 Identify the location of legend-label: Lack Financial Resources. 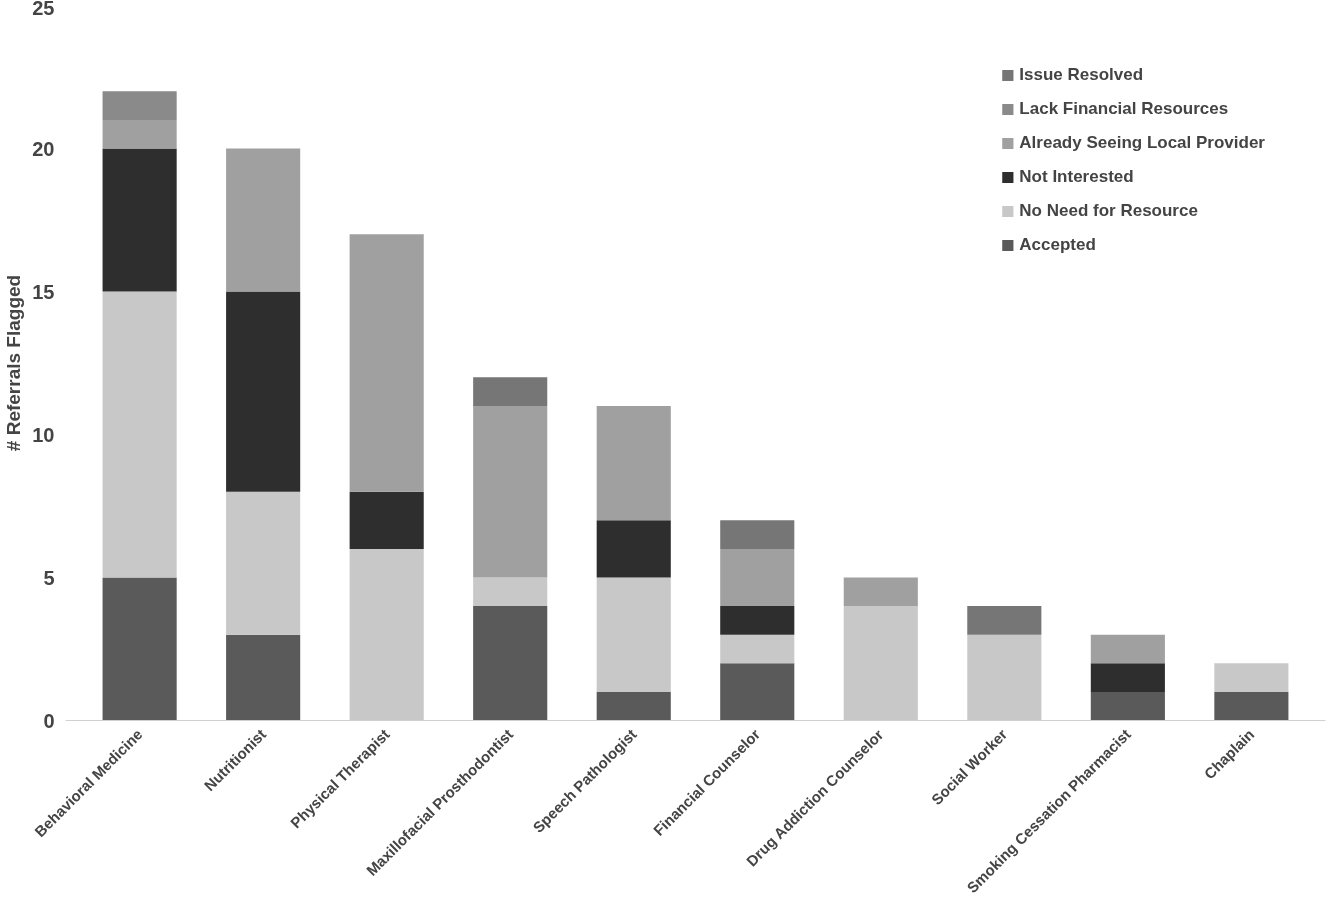
(1124, 109).